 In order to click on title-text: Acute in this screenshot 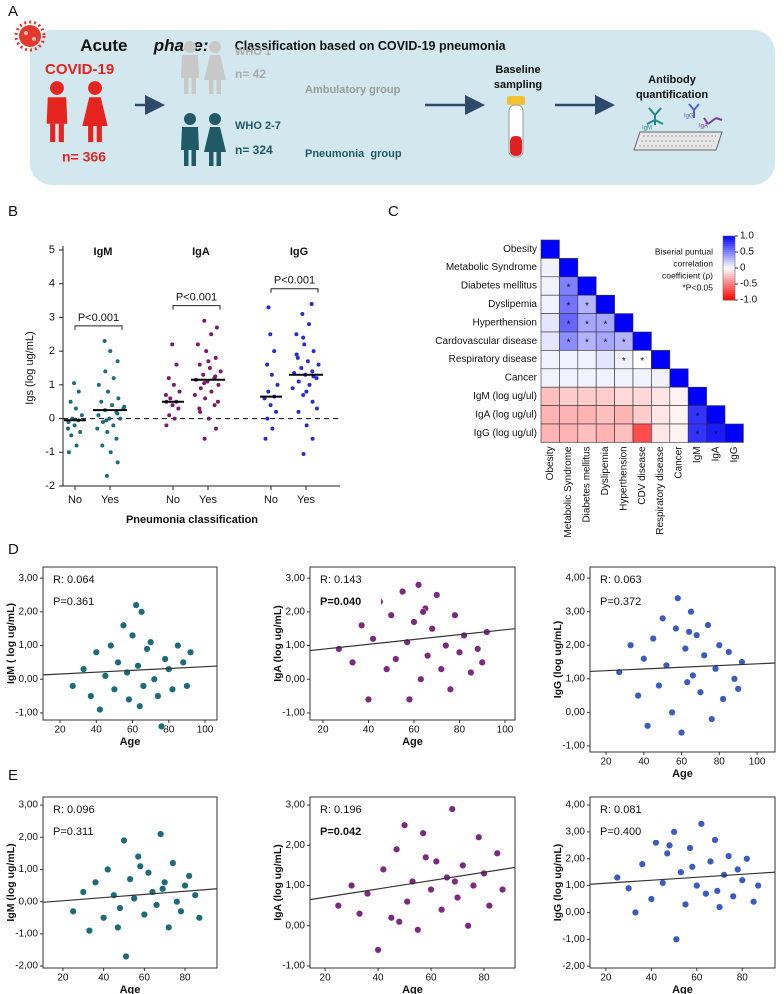, I will do `click(103, 45)`.